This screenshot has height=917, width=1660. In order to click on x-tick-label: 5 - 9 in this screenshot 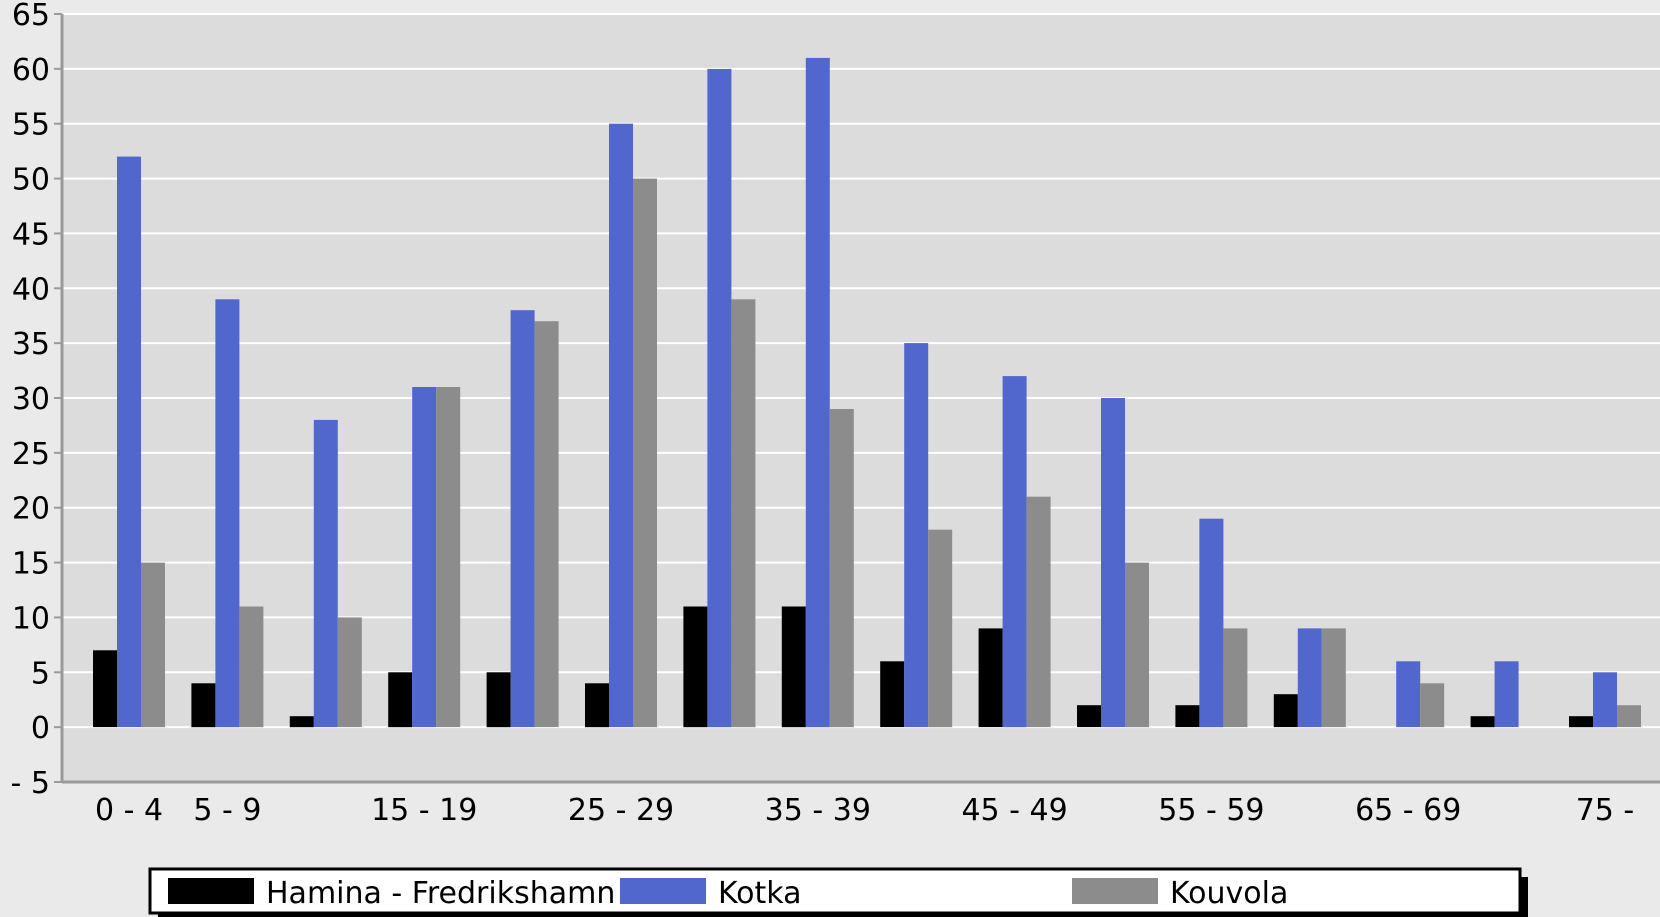, I will do `click(227, 810)`.